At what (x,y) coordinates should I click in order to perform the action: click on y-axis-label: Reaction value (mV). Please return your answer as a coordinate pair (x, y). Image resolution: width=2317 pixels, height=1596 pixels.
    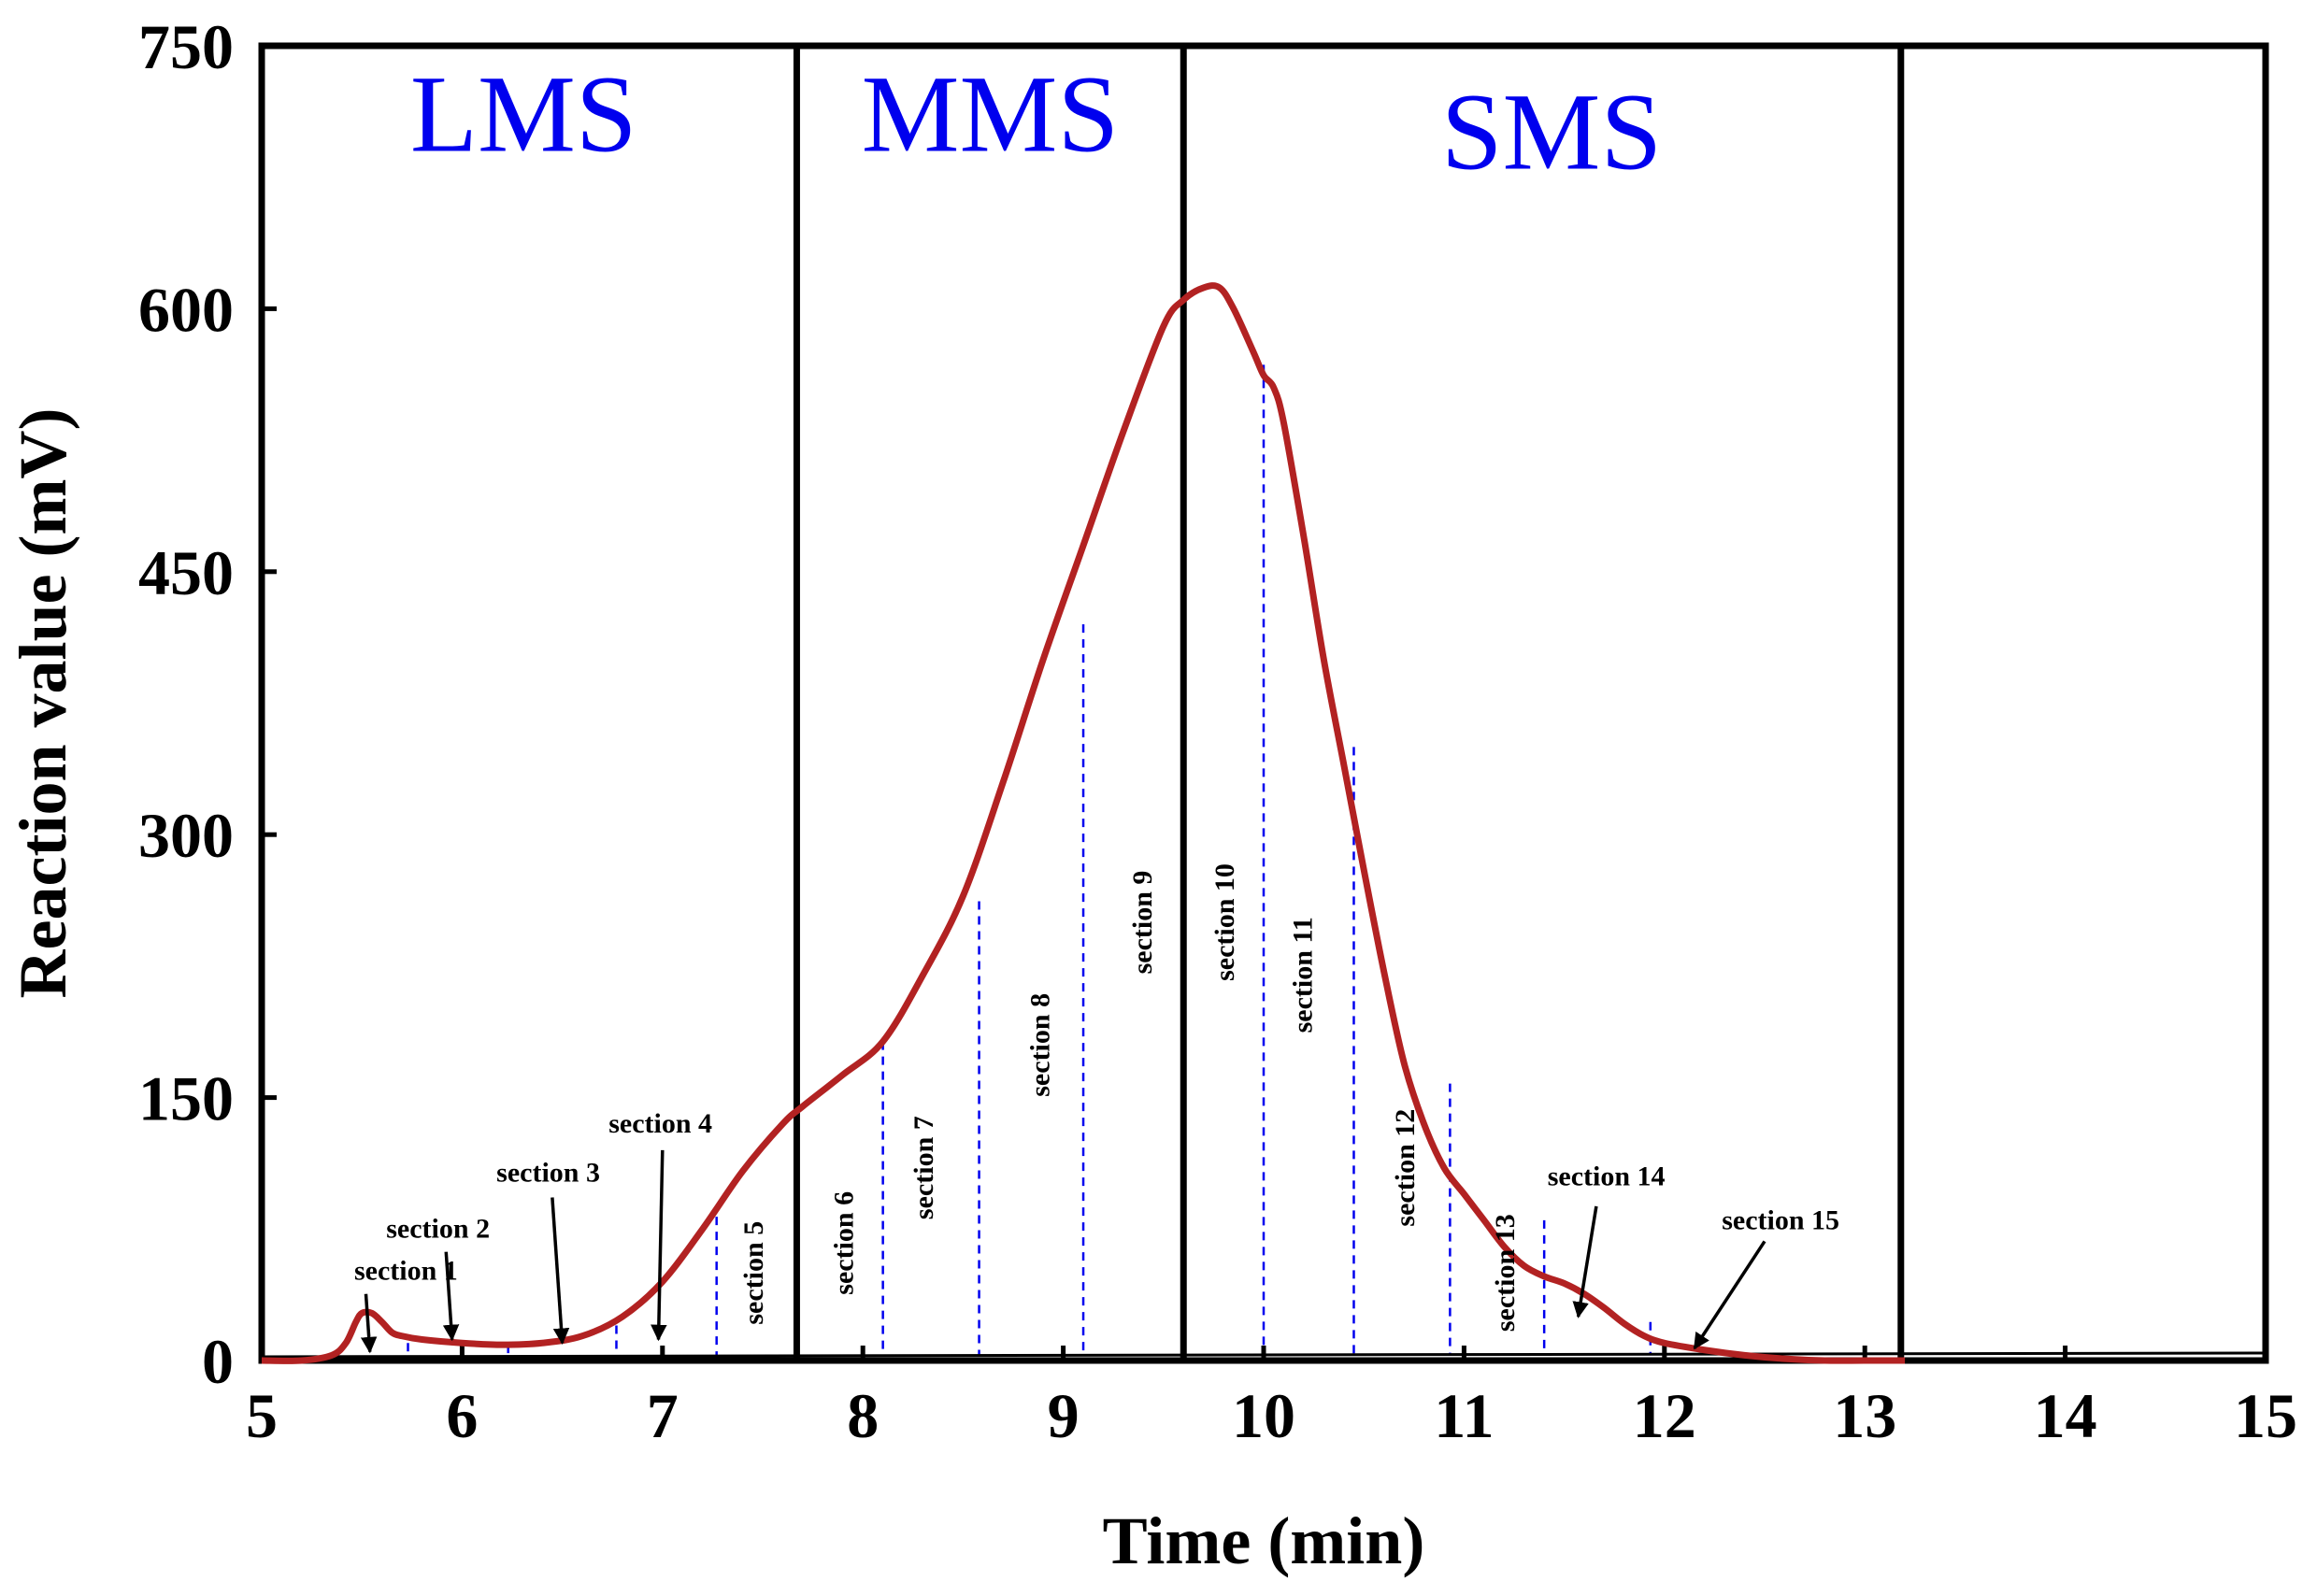
    Looking at the image, I should click on (43, 703).